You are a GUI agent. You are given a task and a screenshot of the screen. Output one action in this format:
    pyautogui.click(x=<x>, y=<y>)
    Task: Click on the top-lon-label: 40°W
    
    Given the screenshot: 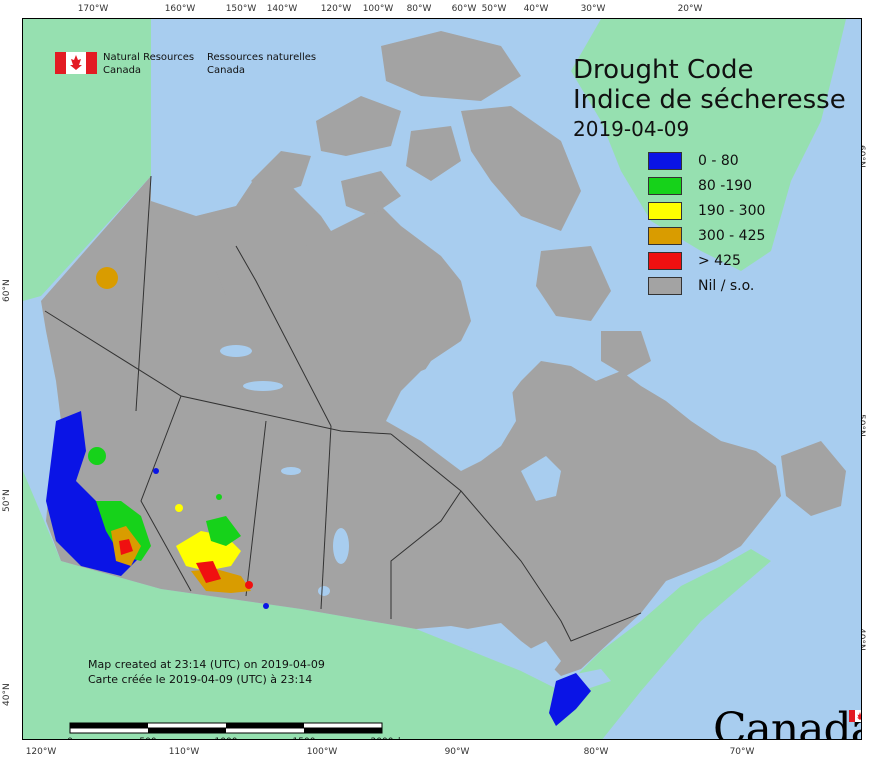 What is the action you would take?
    pyautogui.click(x=536, y=9)
    